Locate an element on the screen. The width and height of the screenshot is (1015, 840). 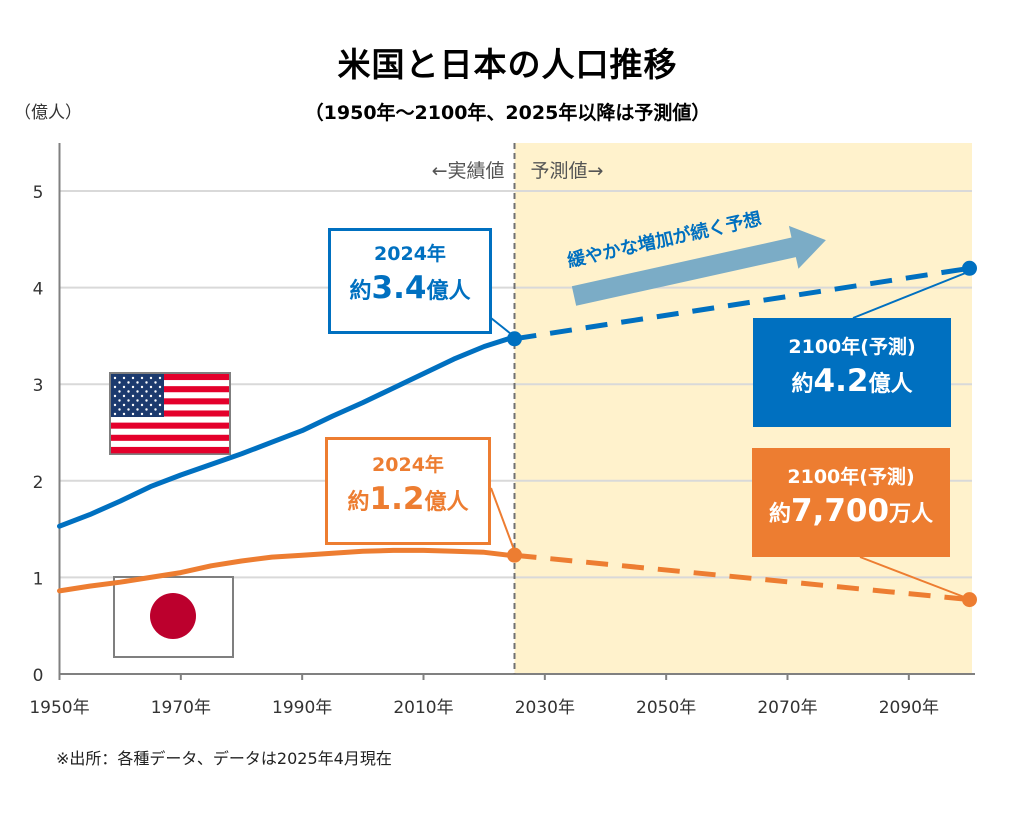
x-tick-label: 2070年 is located at coordinates (787, 708).